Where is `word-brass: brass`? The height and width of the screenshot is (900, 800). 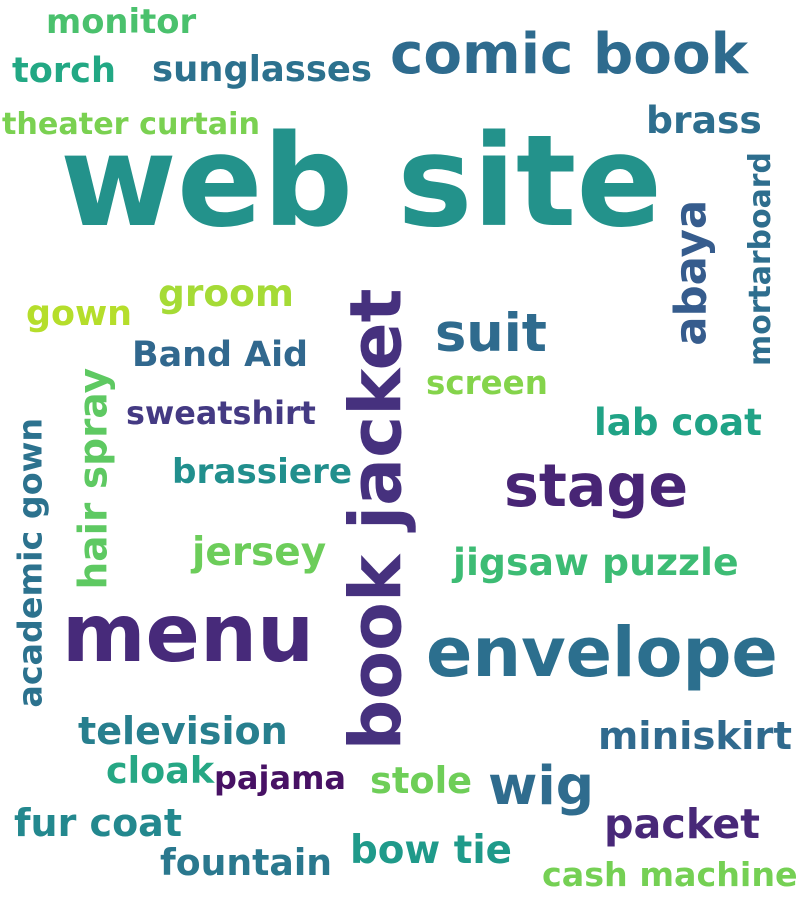
word-brass: brass is located at coordinates (704, 120).